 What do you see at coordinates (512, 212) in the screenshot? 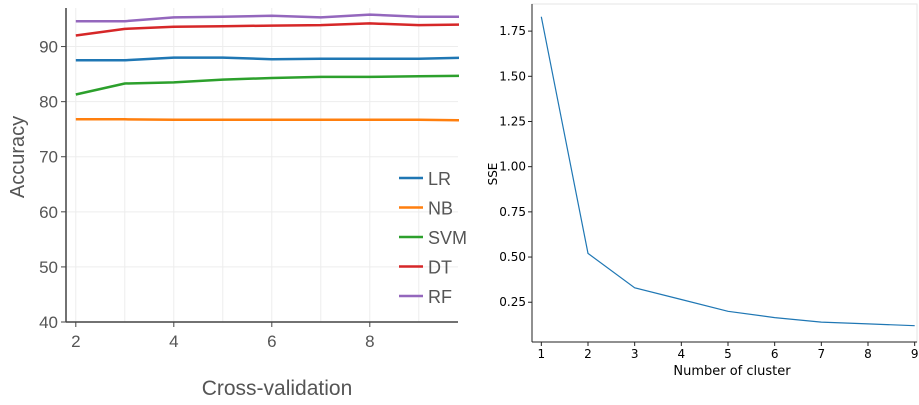
I see `y-tick-label: 0.75` at bounding box center [512, 212].